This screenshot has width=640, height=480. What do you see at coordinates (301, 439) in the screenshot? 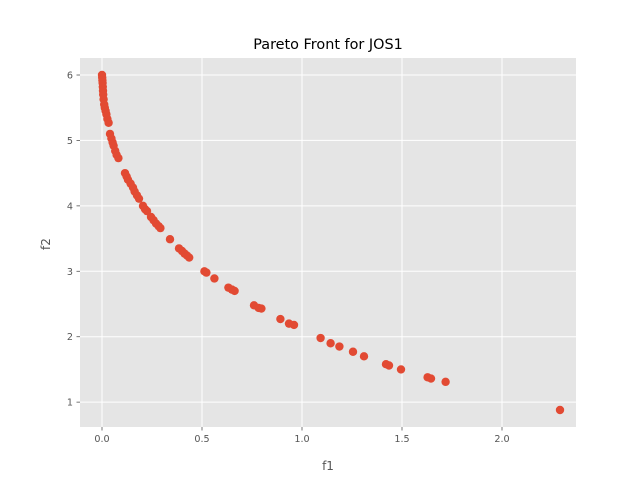
I see `x-tick-label: 1.0` at bounding box center [301, 439].